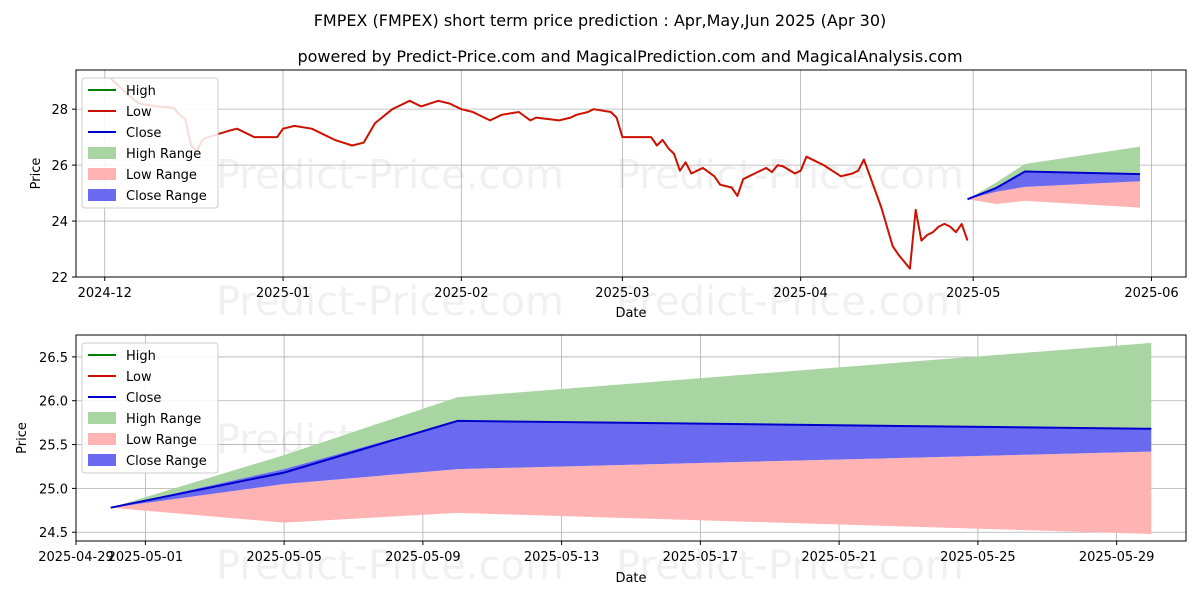 The width and height of the screenshot is (1200, 600). What do you see at coordinates (973, 293) in the screenshot?
I see `x-tick-label: 2025-05` at bounding box center [973, 293].